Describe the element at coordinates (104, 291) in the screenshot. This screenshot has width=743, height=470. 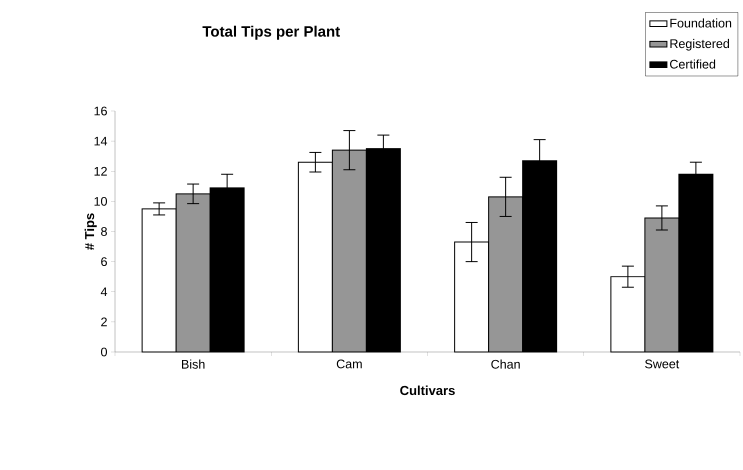
I see `y-tick-label: 4` at that location.